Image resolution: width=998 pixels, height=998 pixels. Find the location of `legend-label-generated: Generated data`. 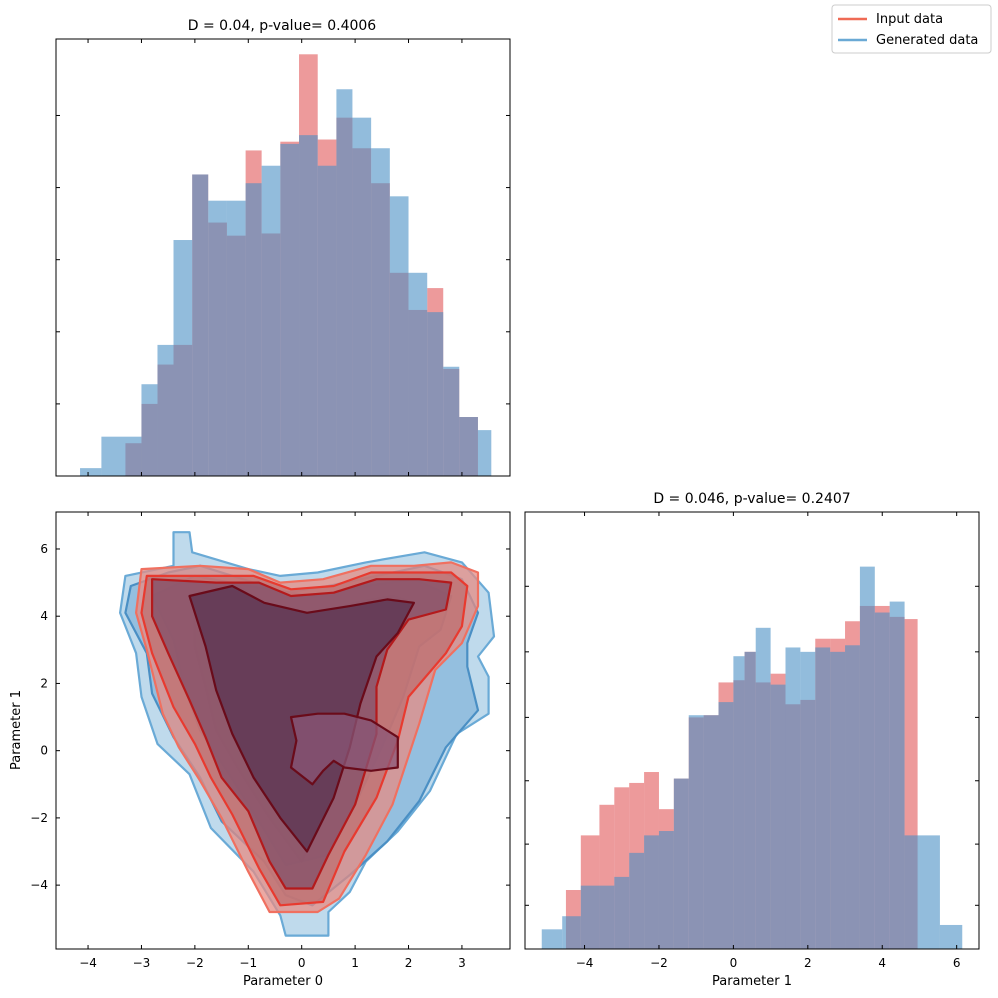

legend-label-generated: Generated data is located at coordinates (927, 40).